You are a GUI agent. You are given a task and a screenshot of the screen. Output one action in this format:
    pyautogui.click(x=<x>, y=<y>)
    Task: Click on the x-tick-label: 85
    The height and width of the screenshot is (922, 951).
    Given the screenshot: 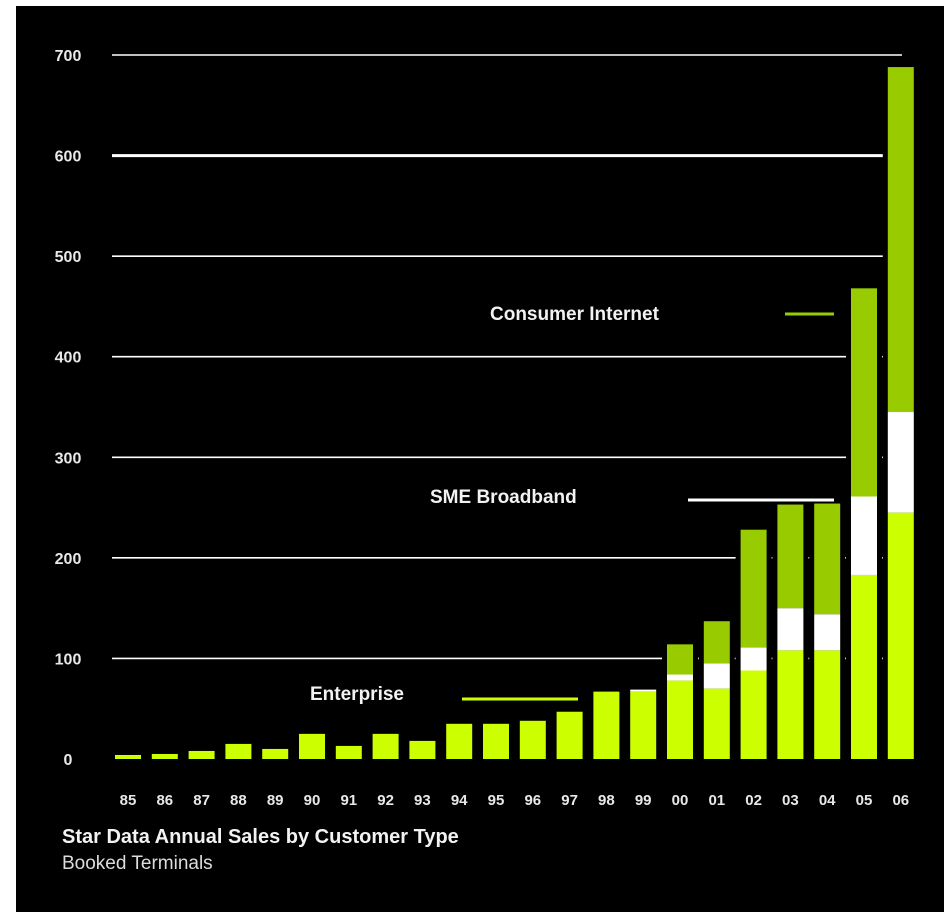 What is the action you would take?
    pyautogui.click(x=128, y=800)
    